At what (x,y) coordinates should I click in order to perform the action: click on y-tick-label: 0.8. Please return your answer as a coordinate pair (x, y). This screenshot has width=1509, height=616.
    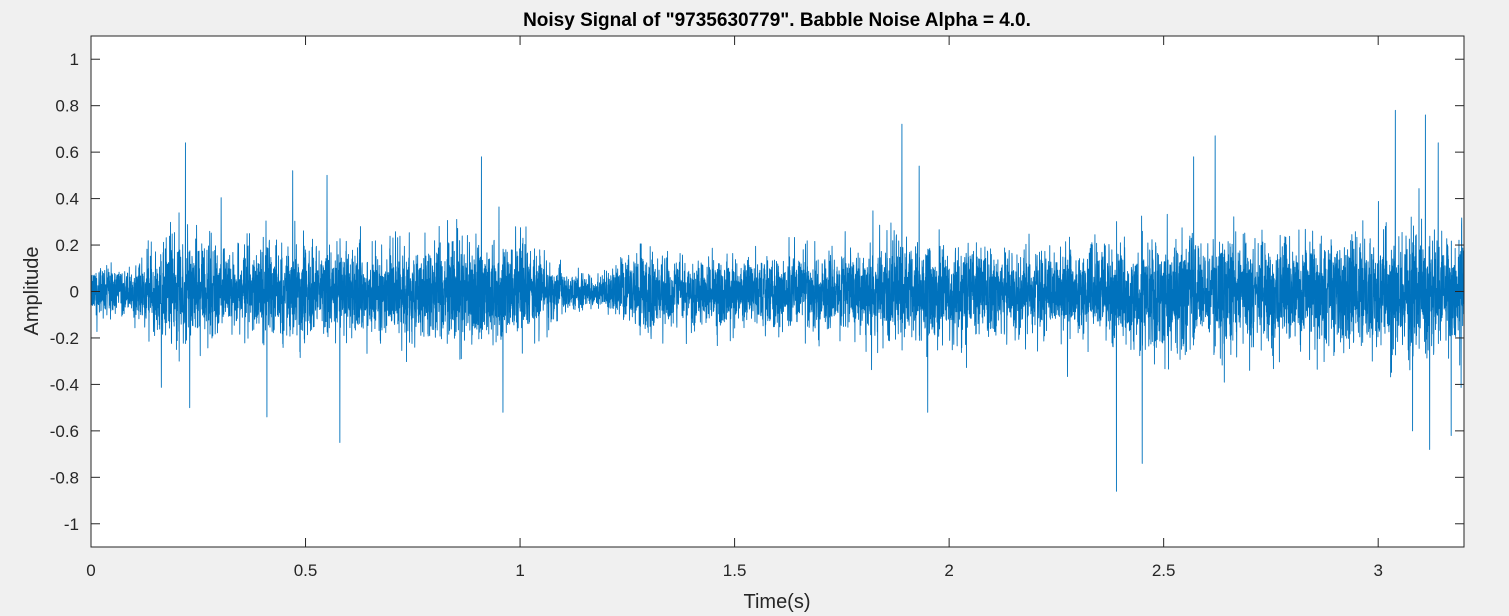
    Looking at the image, I should click on (67, 106).